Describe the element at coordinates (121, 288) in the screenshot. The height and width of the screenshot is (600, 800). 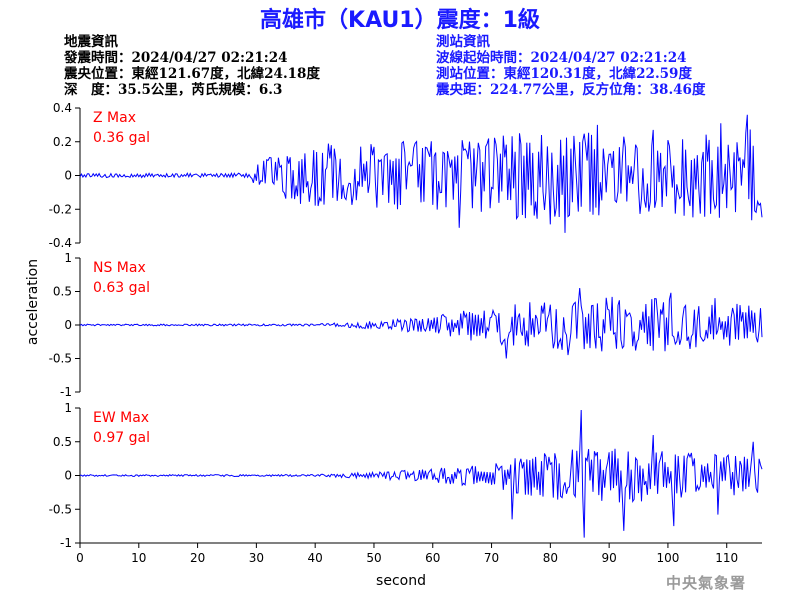
I see `panel-max-value: 0.63 gal` at that location.